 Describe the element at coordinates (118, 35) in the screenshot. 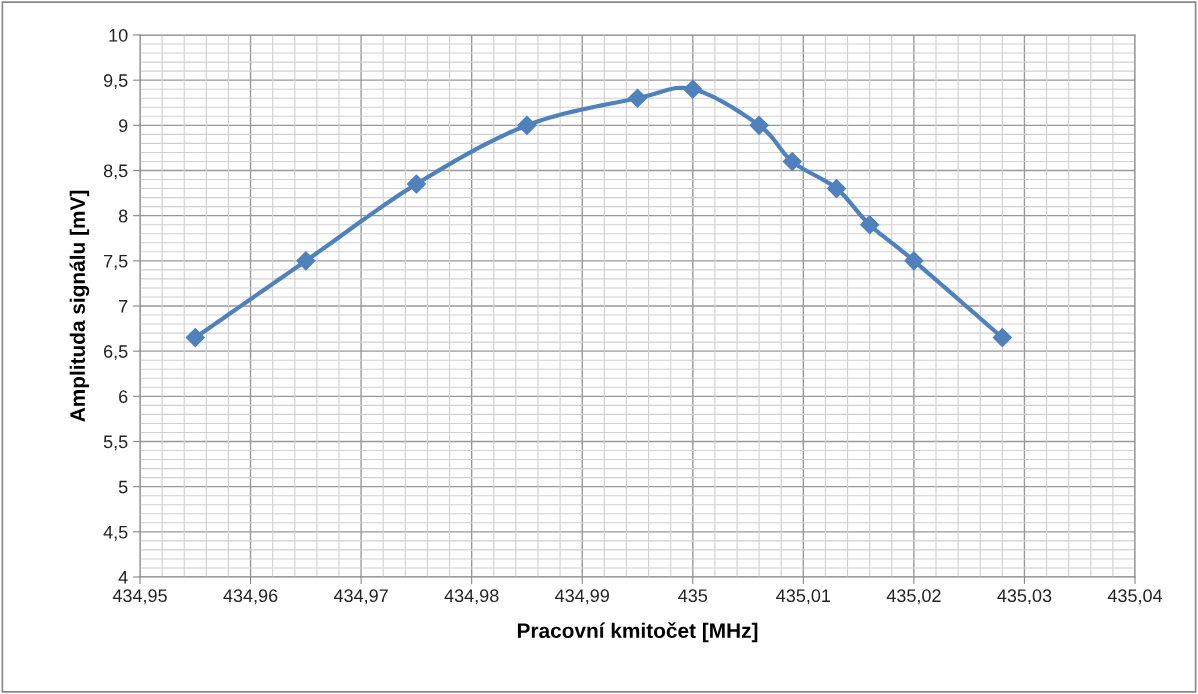

I see `y-tick-label: 10` at that location.